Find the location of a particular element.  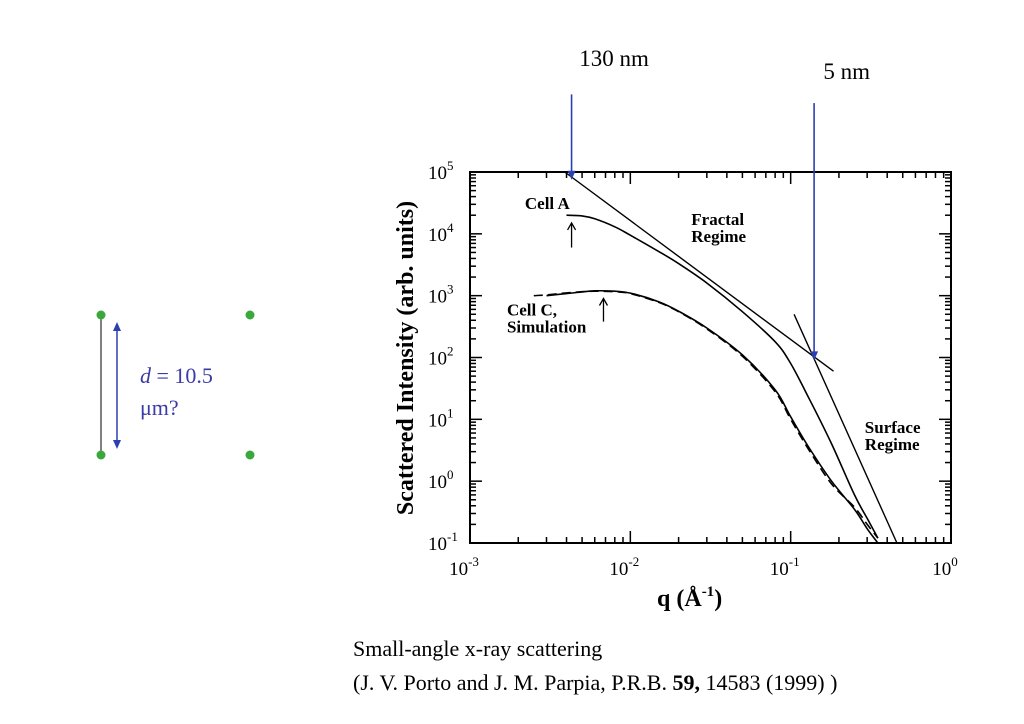

citation-pages: 14583 (1999) ) is located at coordinates (768, 682).